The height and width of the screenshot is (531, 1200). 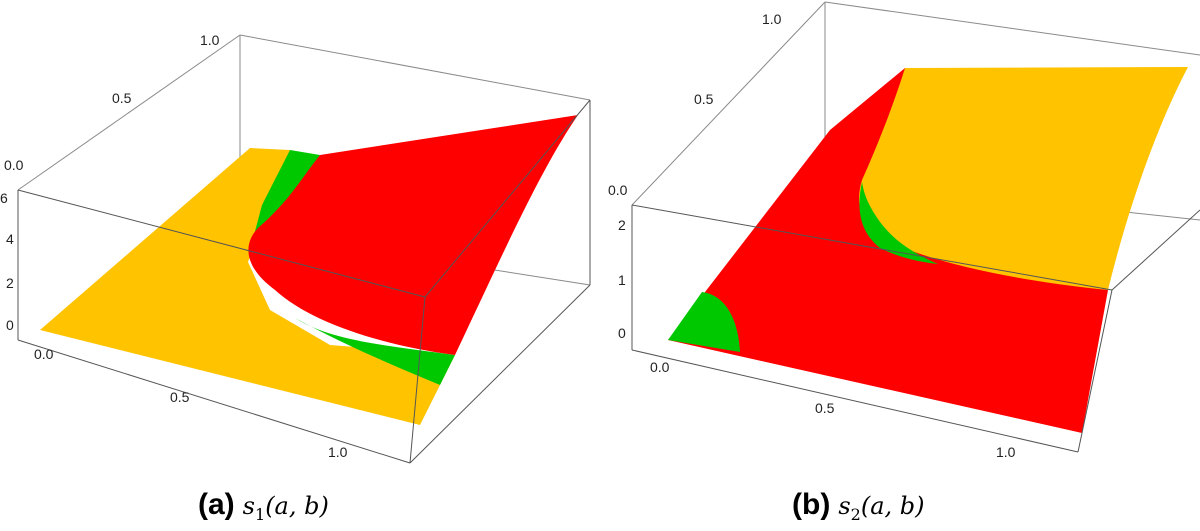 I want to click on panel-b-green-corner, so click(x=898, y=223).